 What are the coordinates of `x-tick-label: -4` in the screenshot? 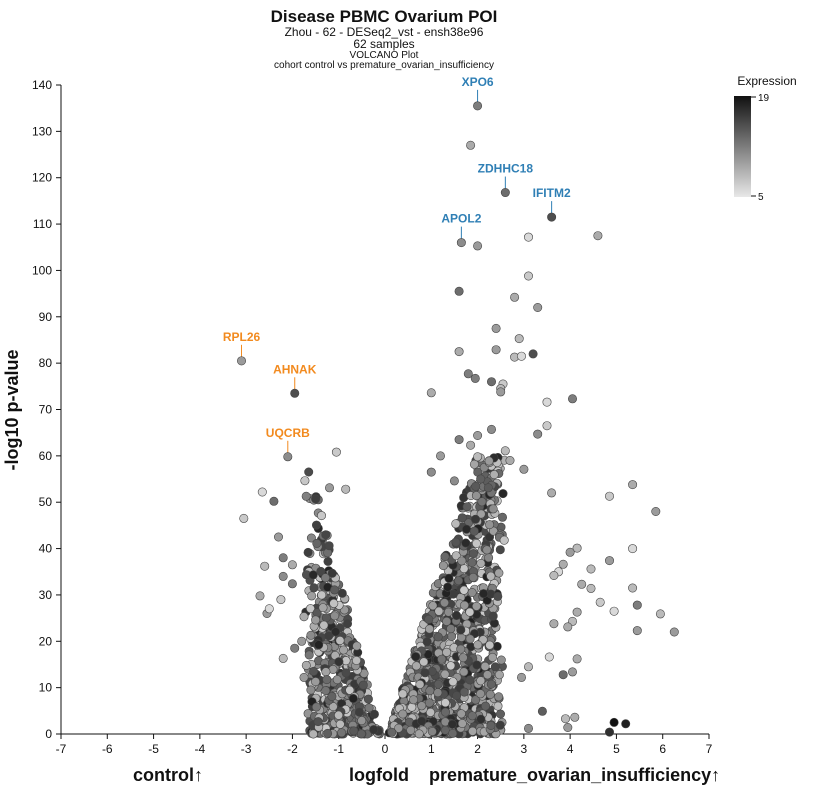 It's located at (200, 749).